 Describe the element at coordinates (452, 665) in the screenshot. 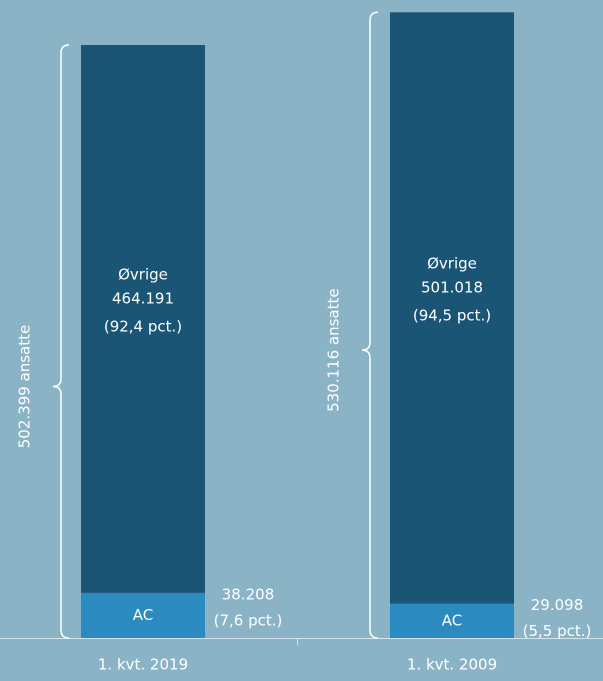

I see `x-tick-label: 1. kvt. 2009` at that location.